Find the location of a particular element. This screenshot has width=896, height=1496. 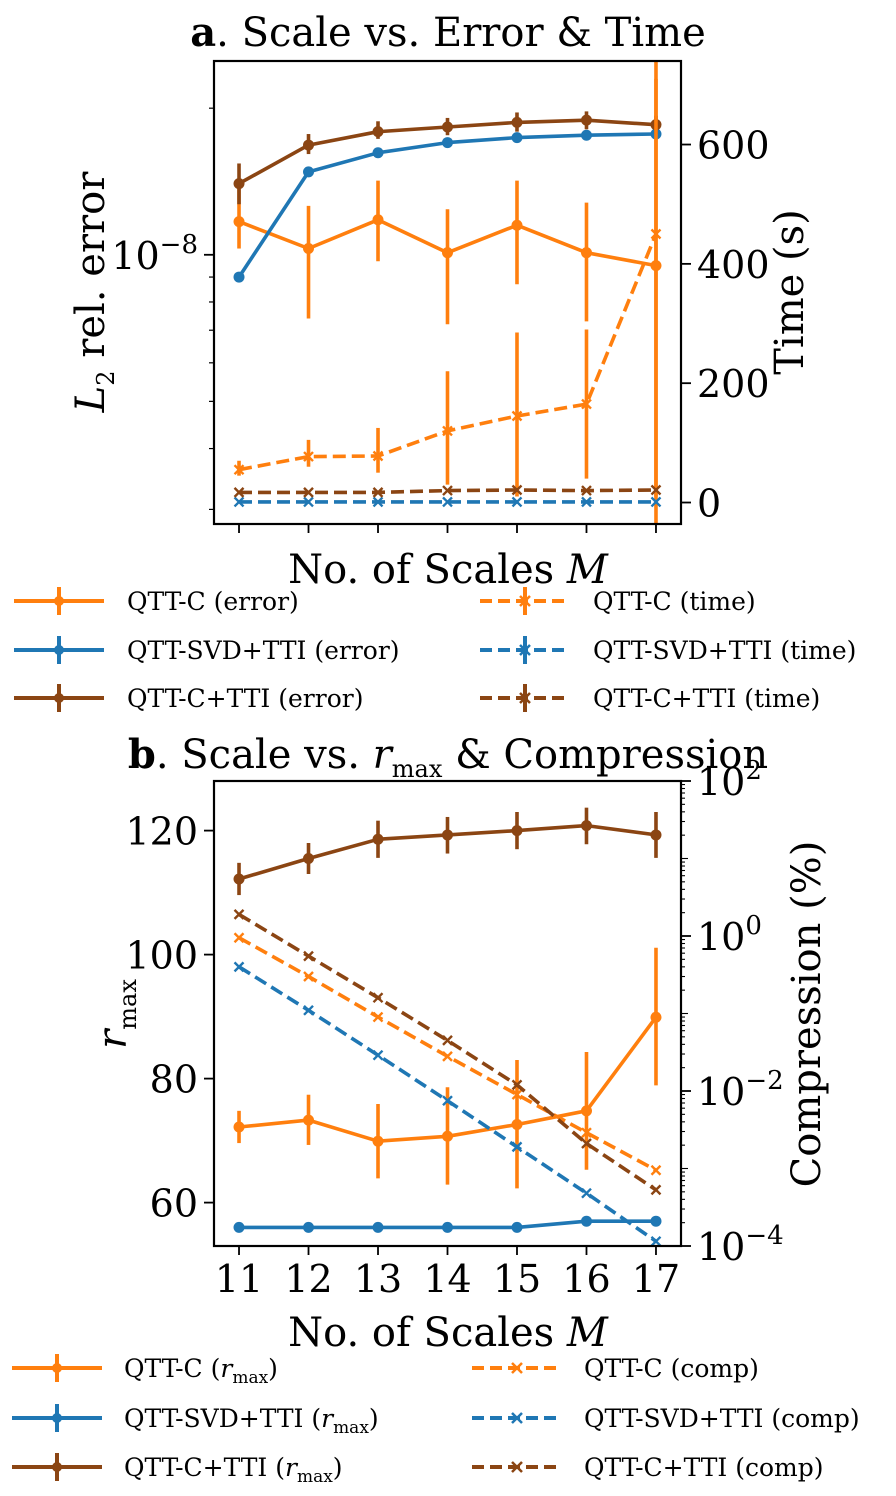

panel-b-xtick-label: 13 is located at coordinates (378, 1279).